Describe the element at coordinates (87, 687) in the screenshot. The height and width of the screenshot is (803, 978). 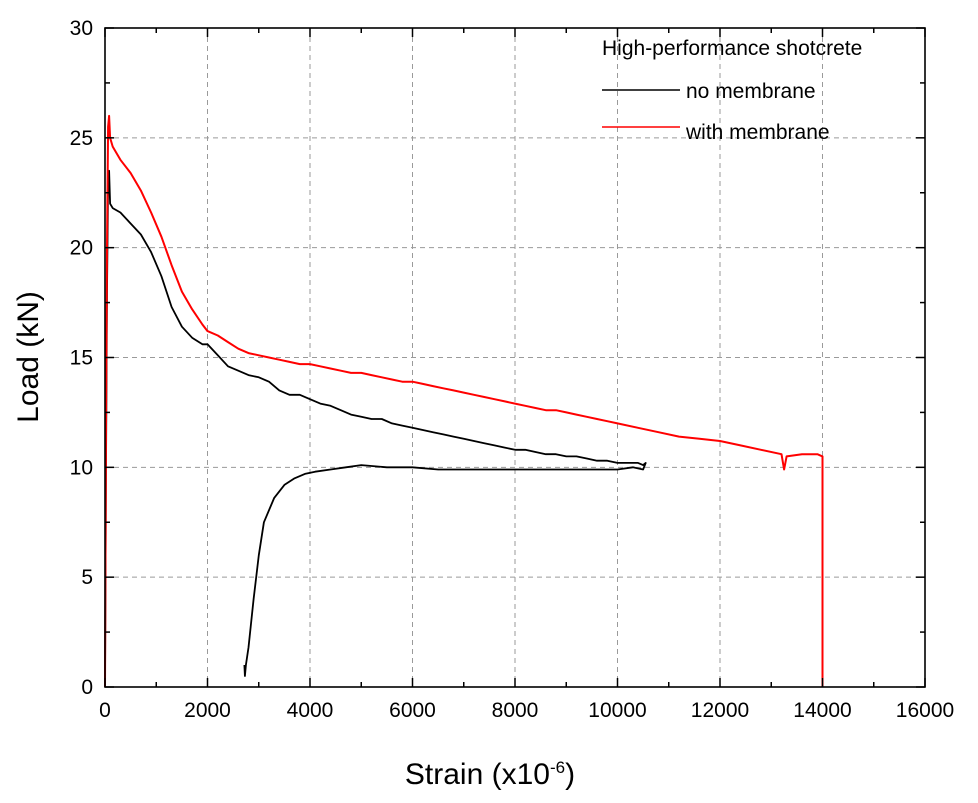
I see `y-tick-label: 0` at that location.